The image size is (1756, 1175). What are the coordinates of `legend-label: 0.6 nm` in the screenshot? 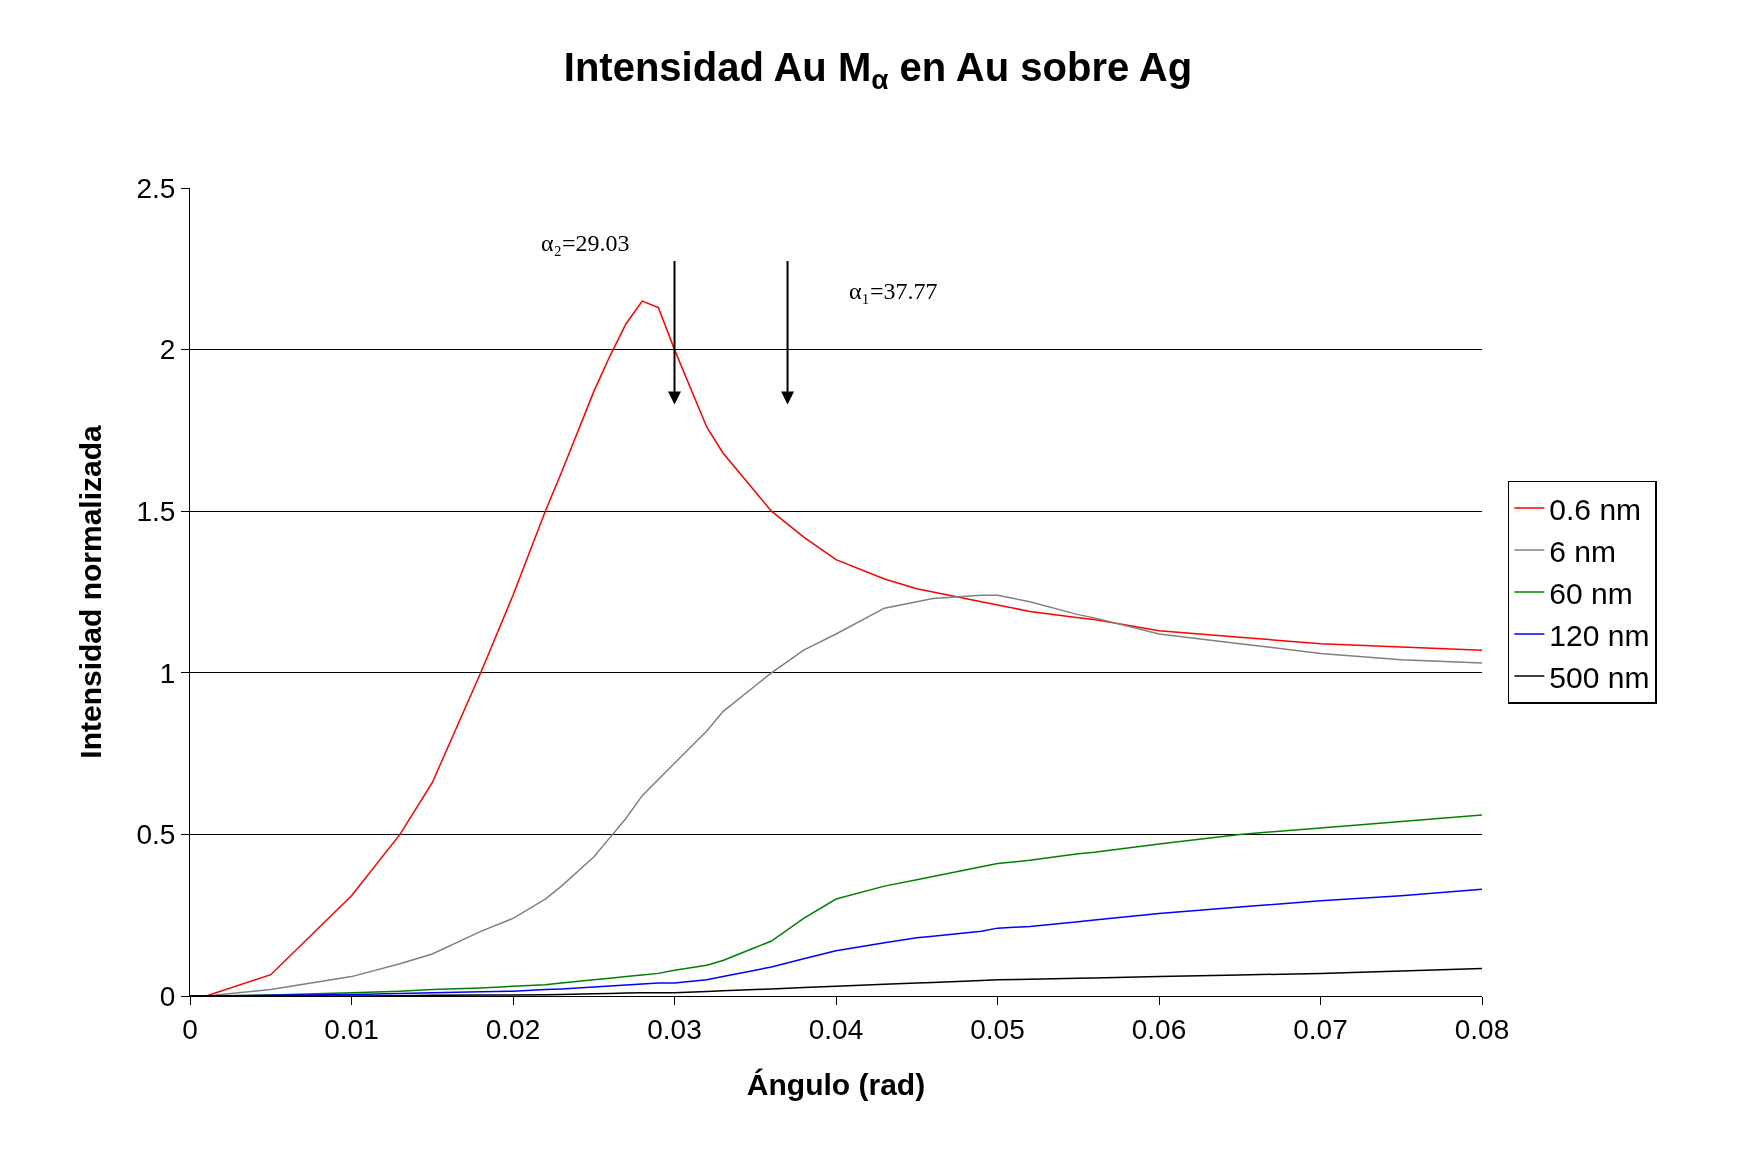 It's located at (1595, 509).